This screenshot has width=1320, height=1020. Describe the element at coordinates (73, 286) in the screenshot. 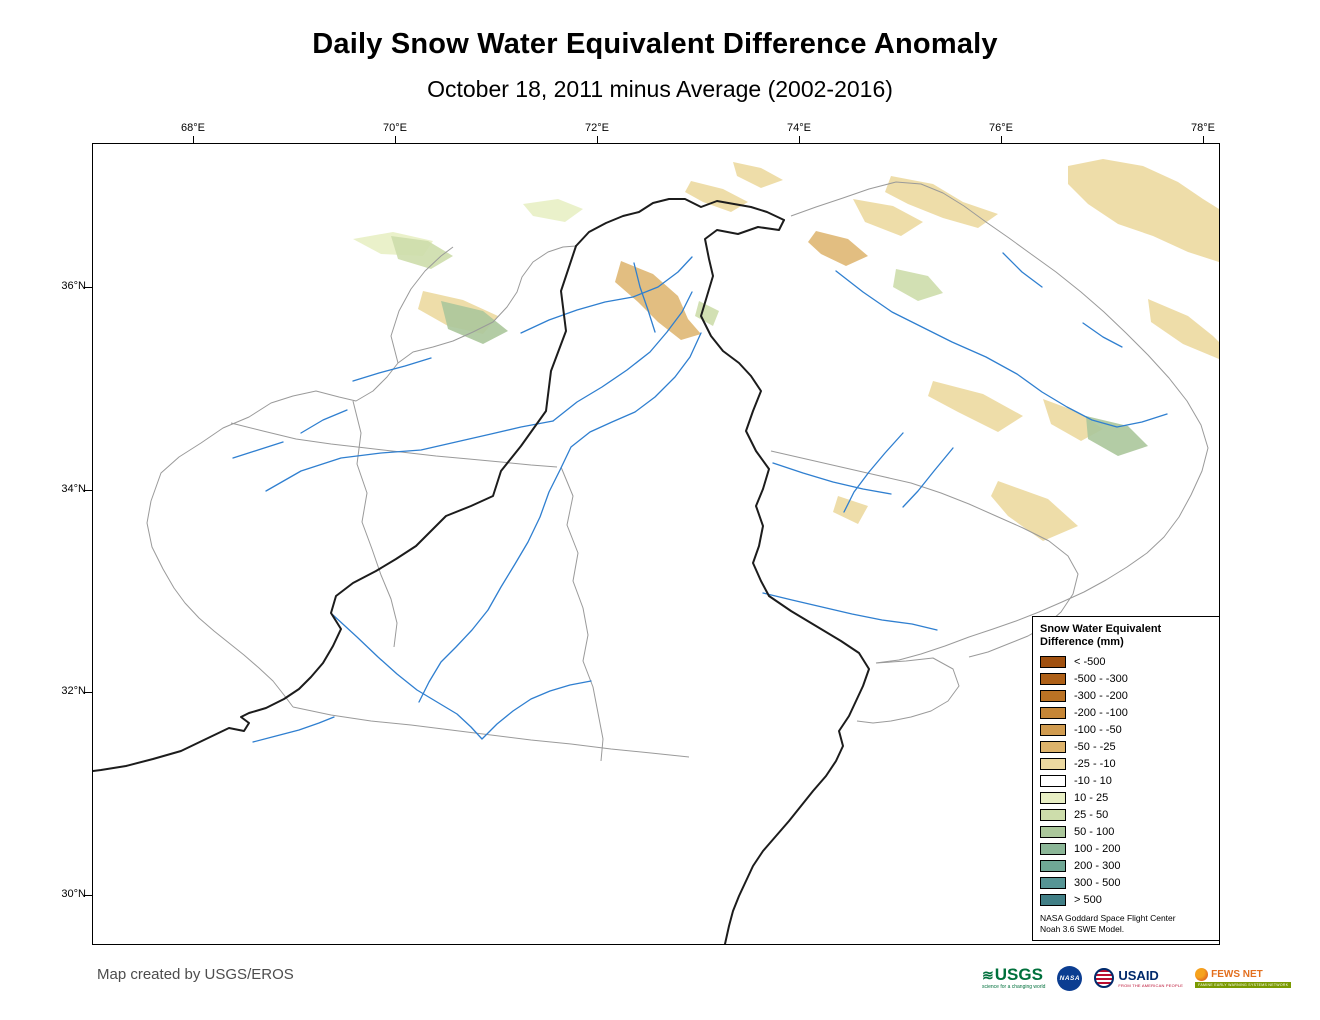

I see `y-axis-label: 36°N` at that location.